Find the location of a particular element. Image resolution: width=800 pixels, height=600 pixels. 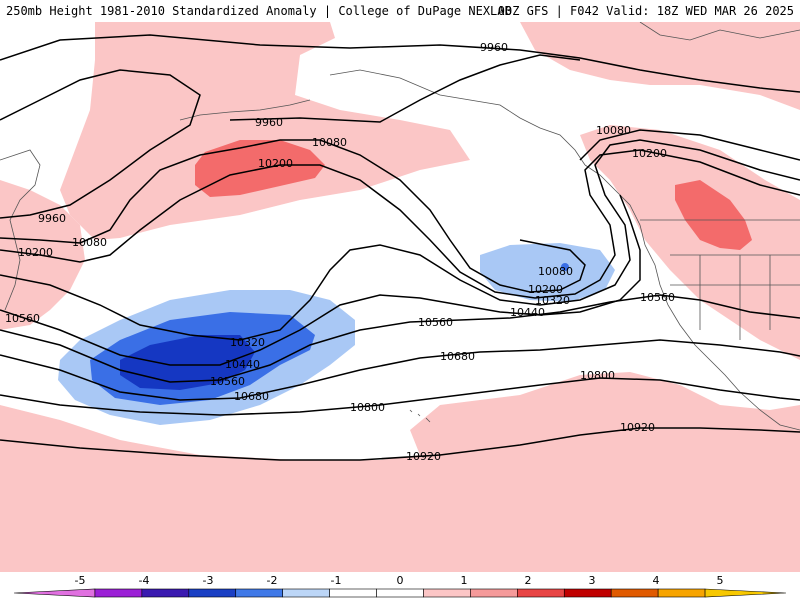

colorbar-label: 5 is located at coordinates (720, 580).